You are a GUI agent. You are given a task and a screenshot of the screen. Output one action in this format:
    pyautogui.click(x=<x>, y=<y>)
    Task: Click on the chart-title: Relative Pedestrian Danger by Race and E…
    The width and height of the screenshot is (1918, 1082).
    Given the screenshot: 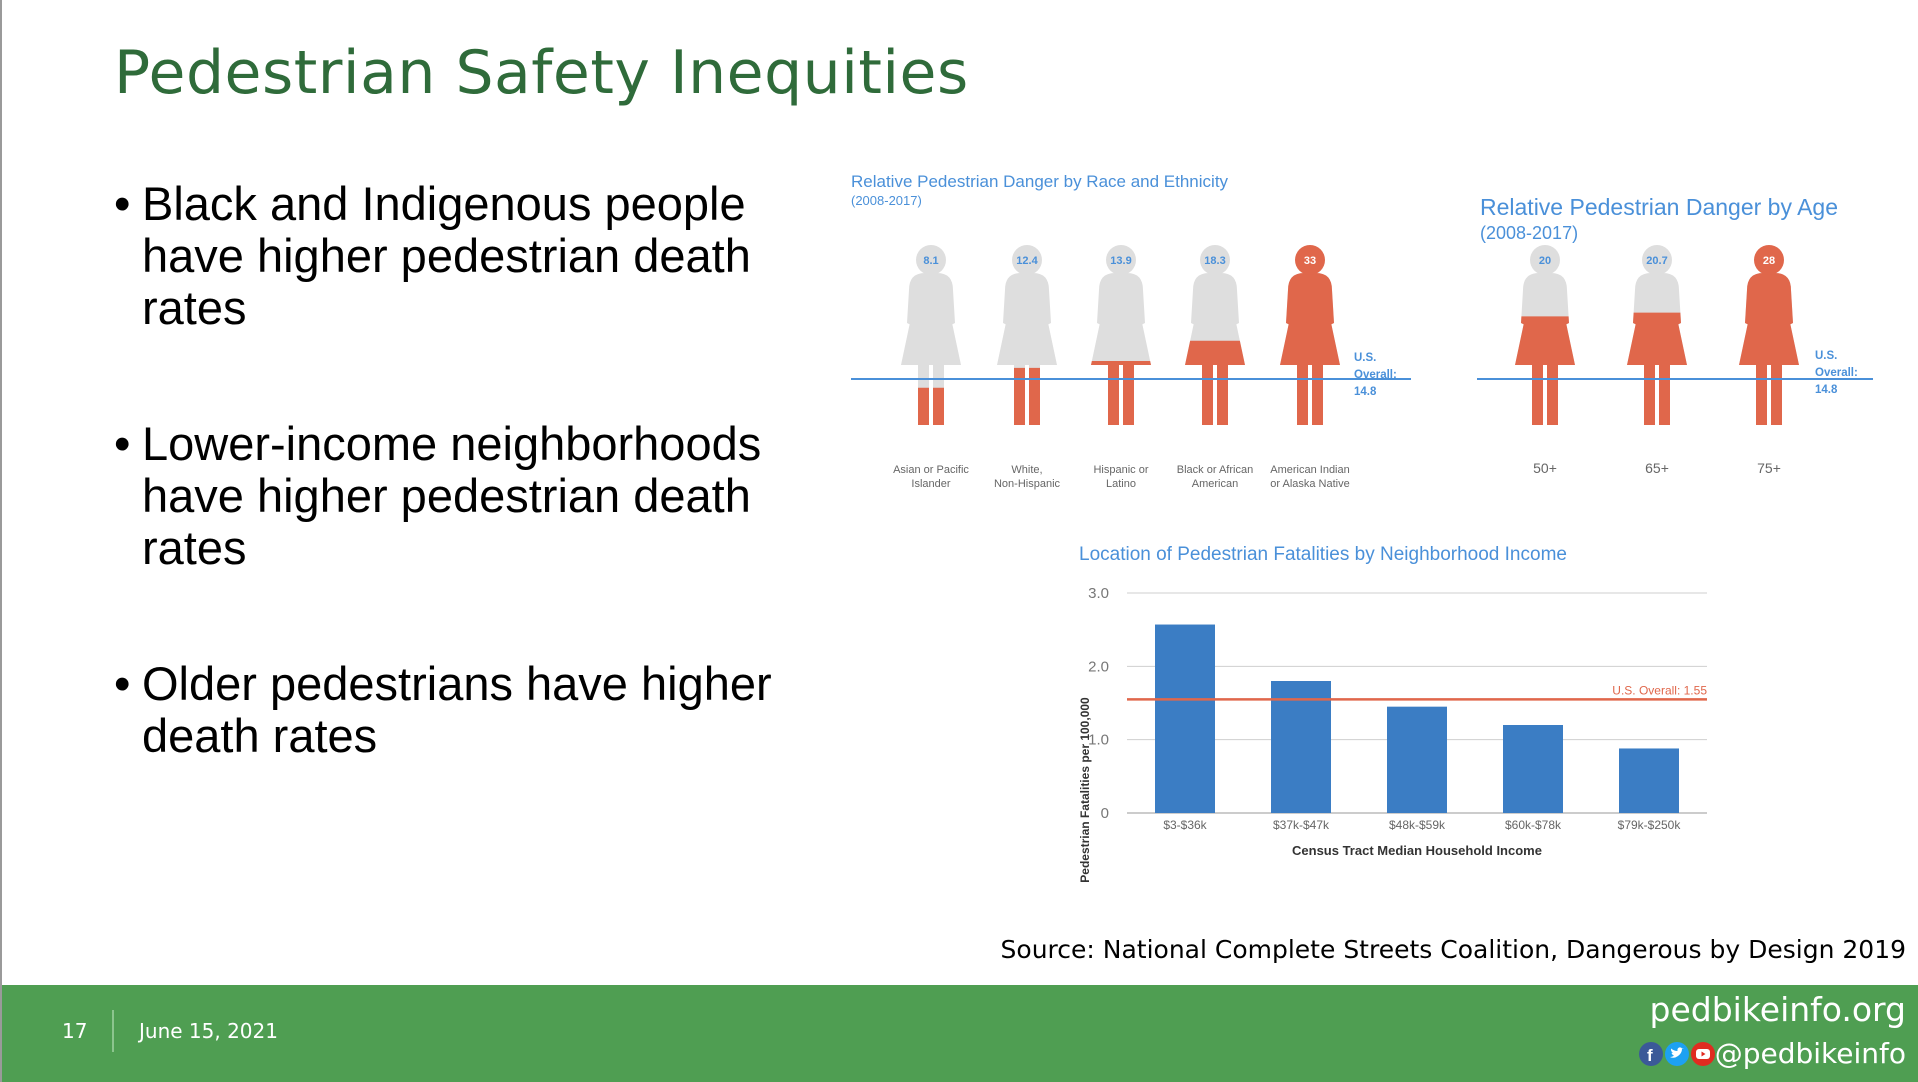 What is the action you would take?
    pyautogui.click(x=1040, y=181)
    